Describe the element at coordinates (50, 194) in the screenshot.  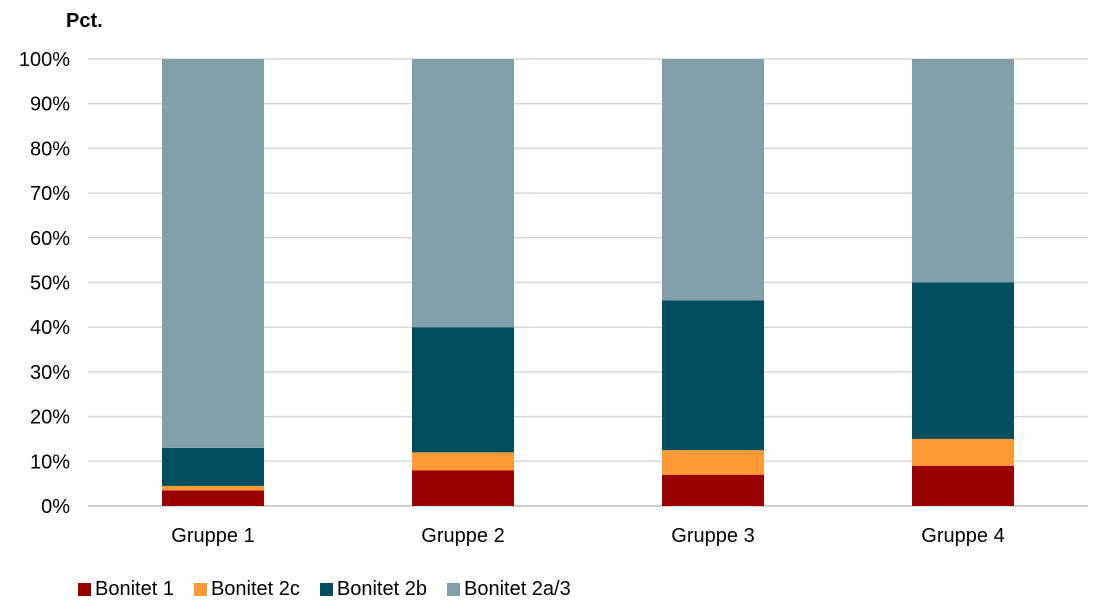
I see `y-tick-label: 70%` at that location.